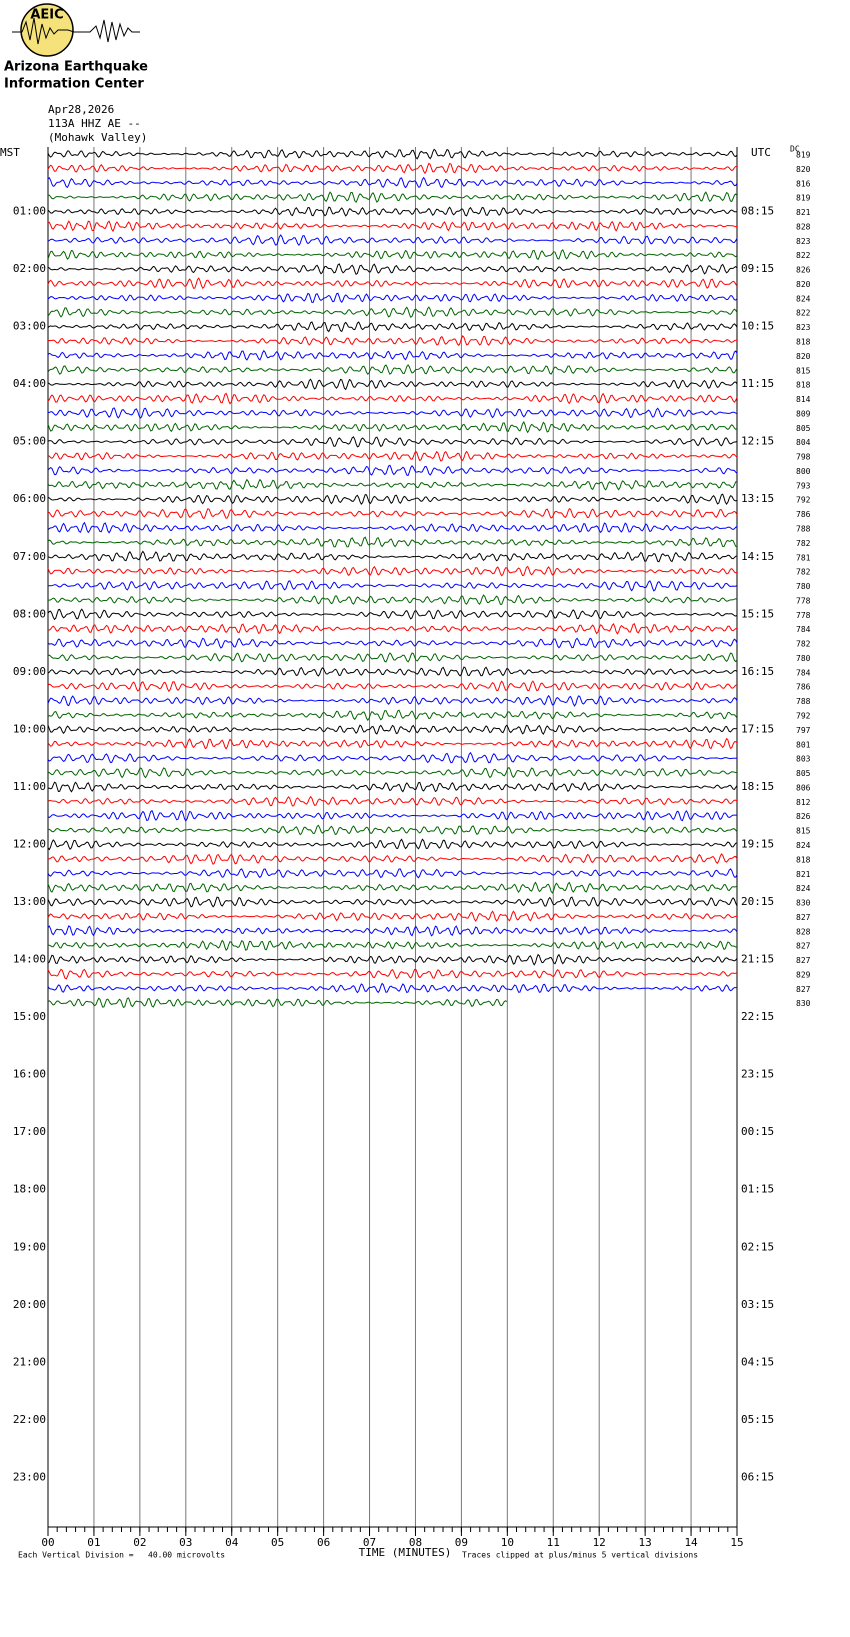  Describe the element at coordinates (139, 1542) in the screenshot. I see `x-tick-label: 02` at that location.